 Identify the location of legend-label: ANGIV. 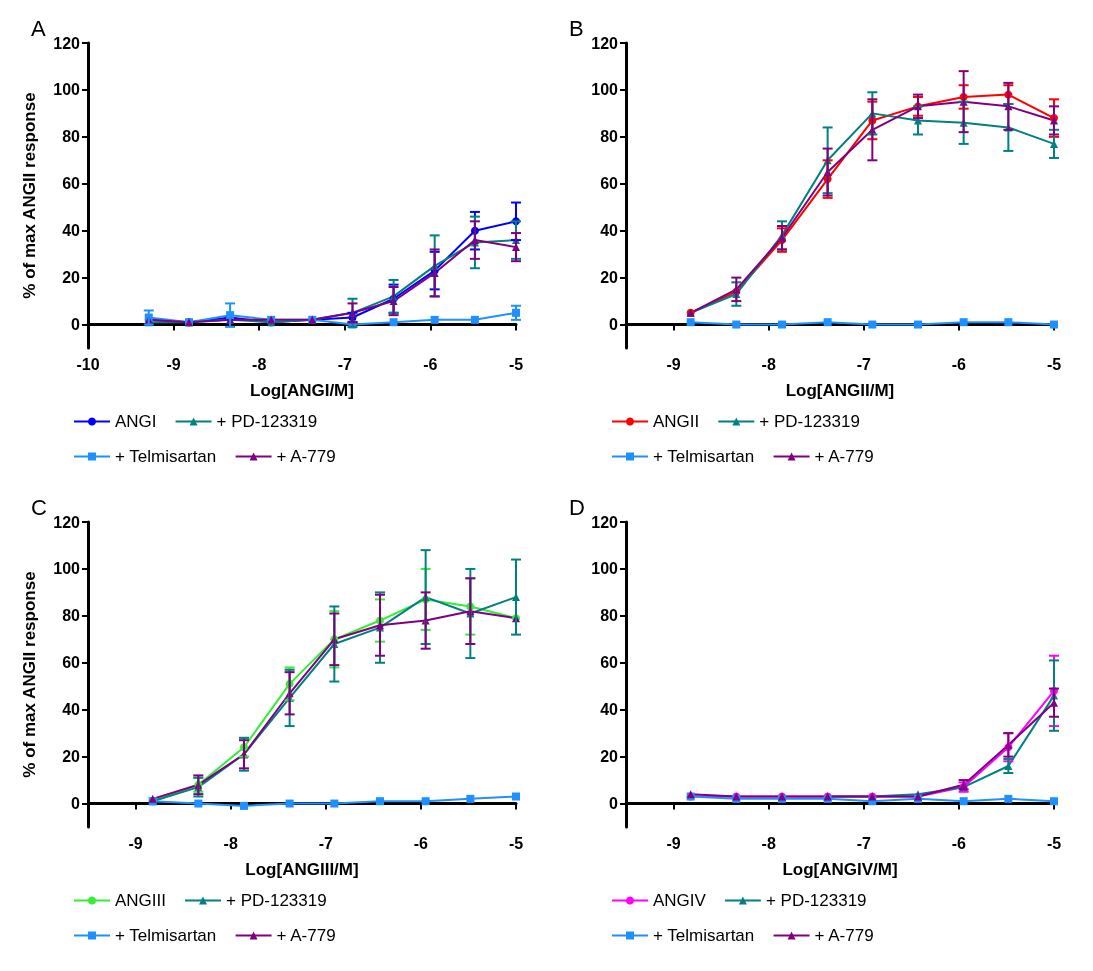
(680, 900).